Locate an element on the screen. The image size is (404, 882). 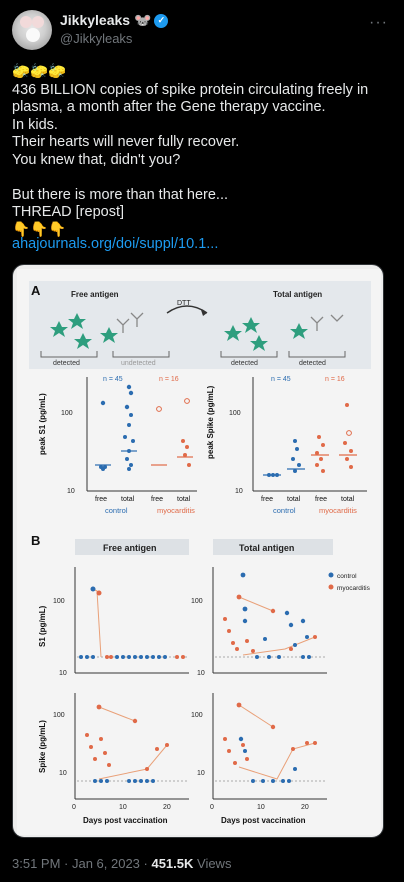
tweet-footer: 3:51 PM · Jan 6, 2023 · 451.5K Views is located at coordinates (121, 863).